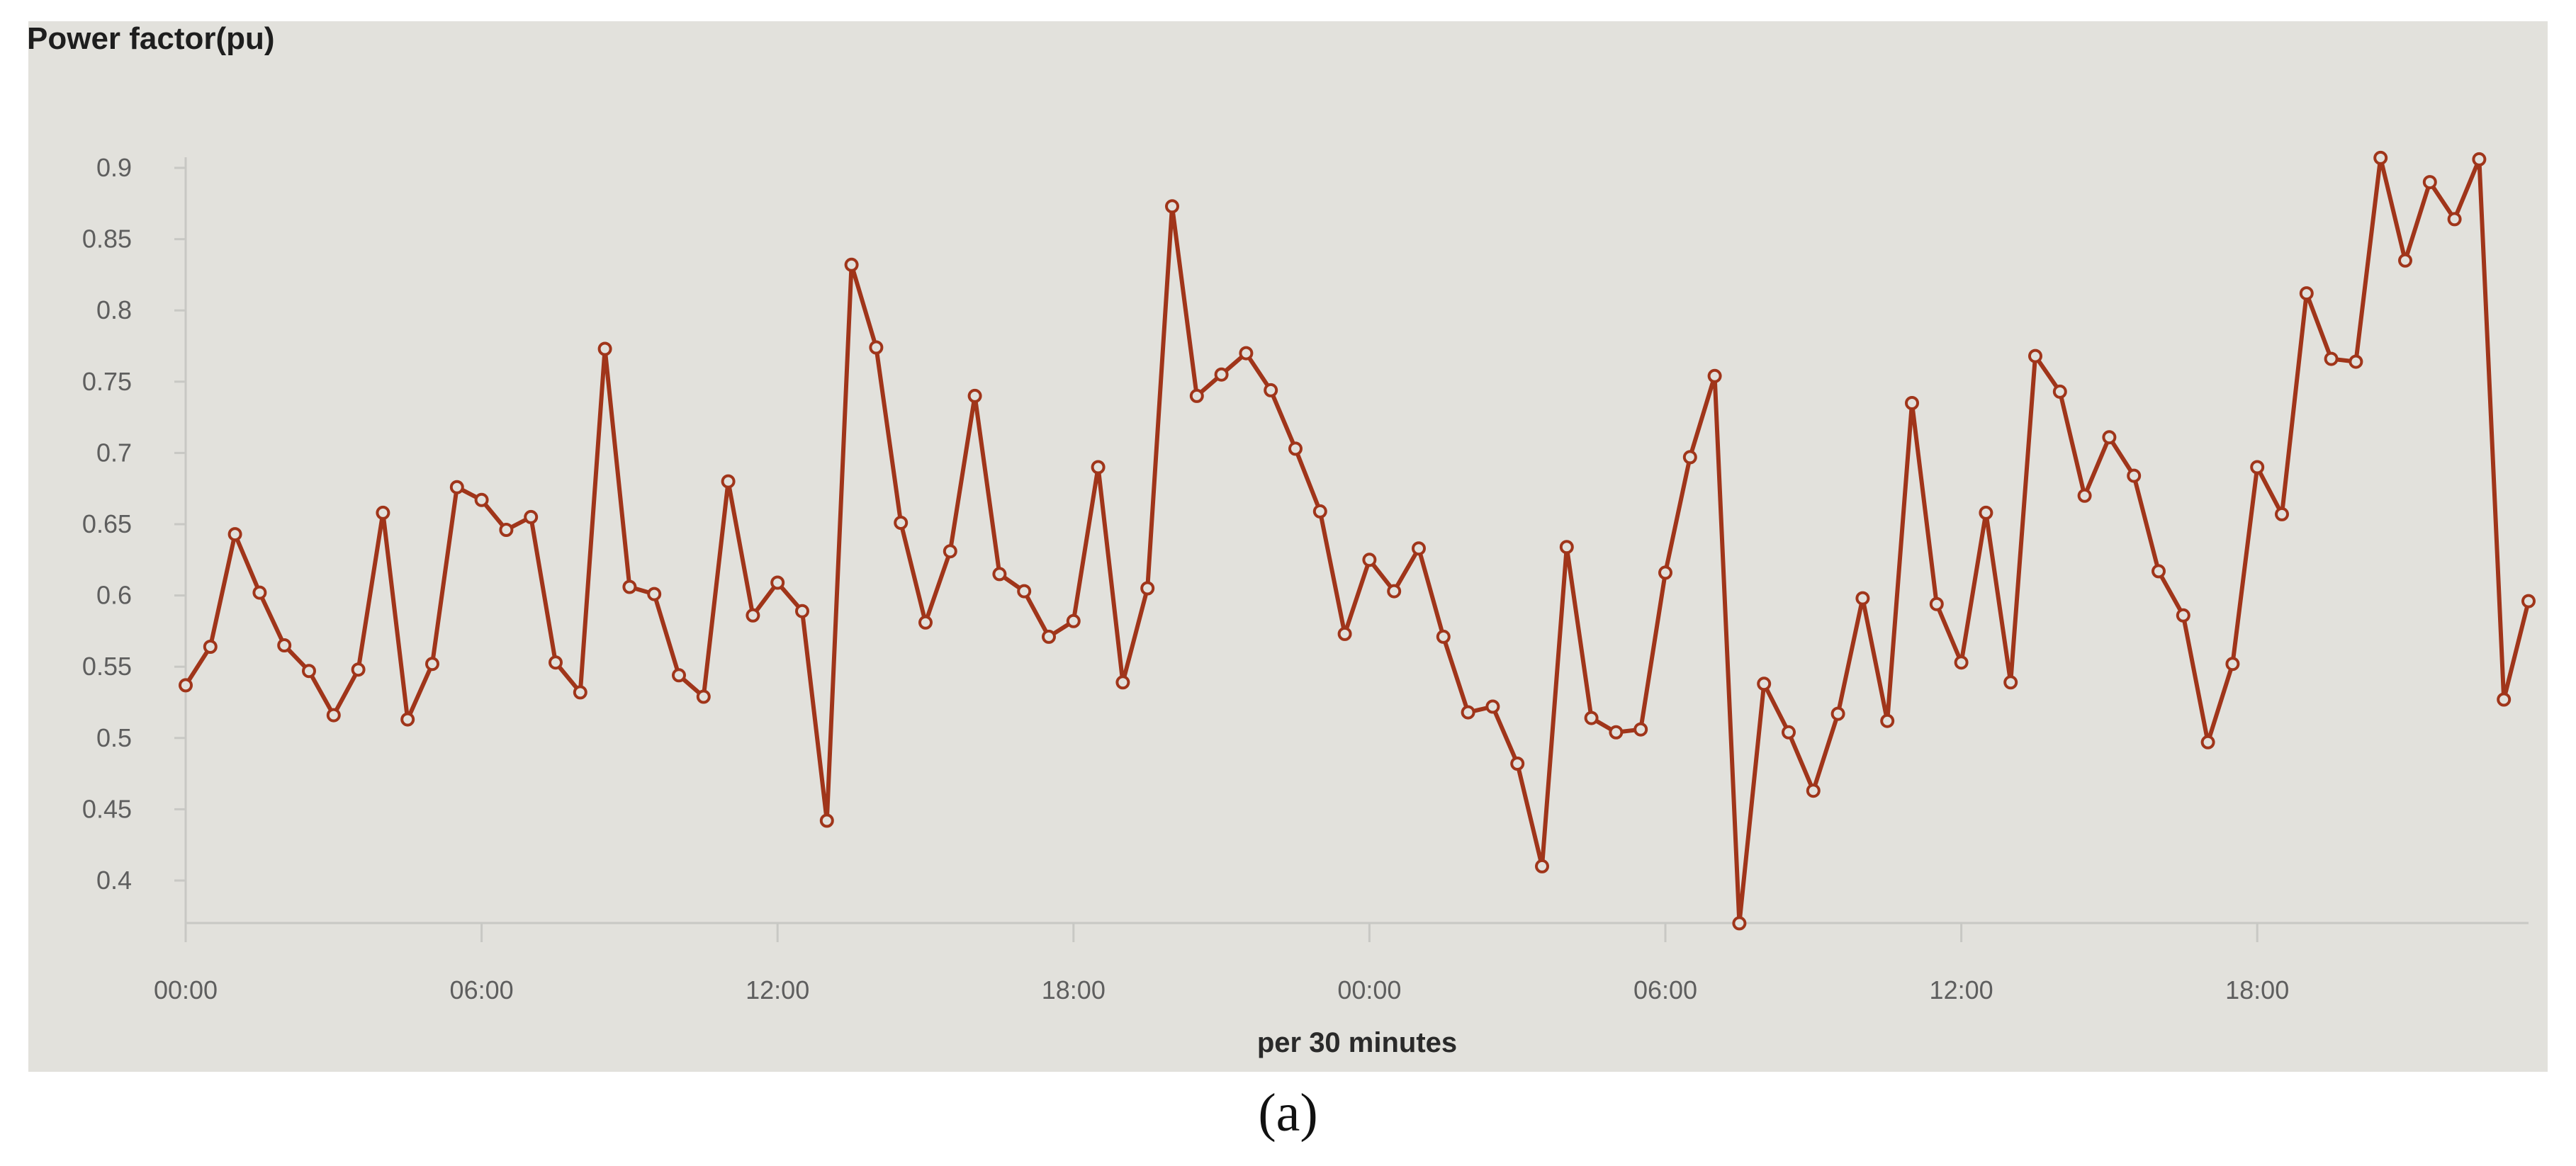 This screenshot has height=1166, width=2576. I want to click on y-tick-label: 0.9, so click(114, 168).